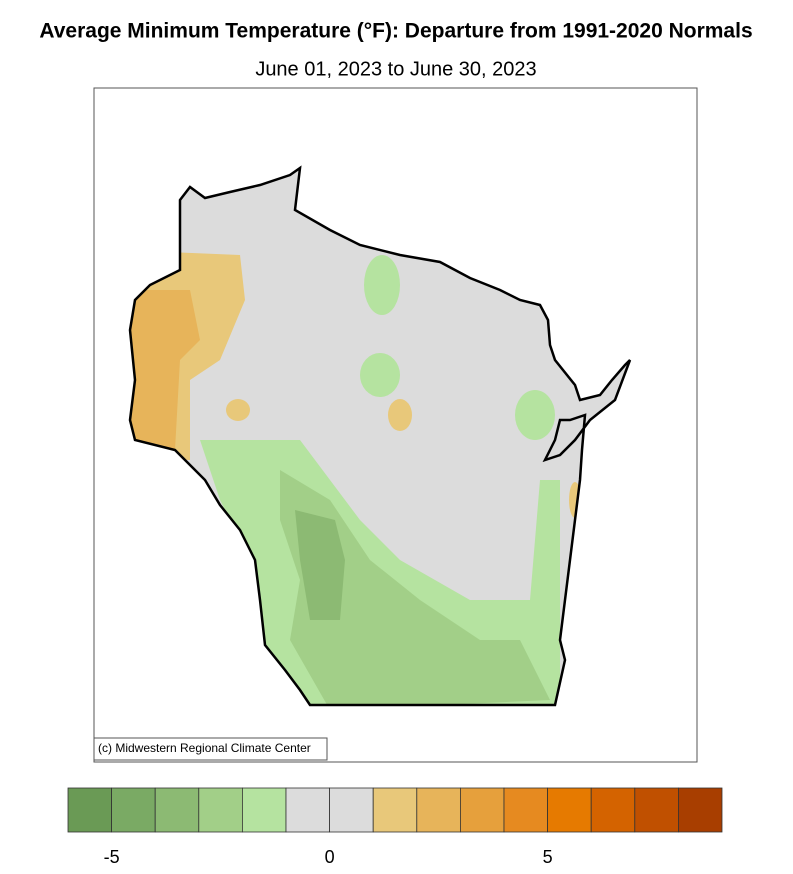 The image size is (793, 874). I want to click on colorbar-tick-label: 0, so click(330, 857).